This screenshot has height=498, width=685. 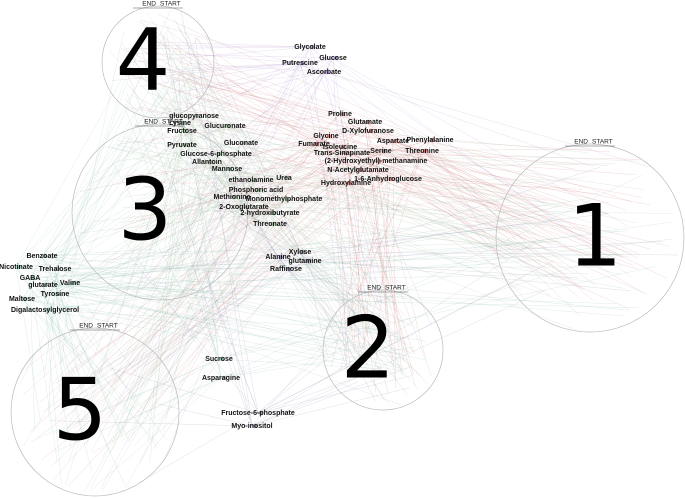 I want to click on node-label: Asparagine, so click(x=221, y=378).